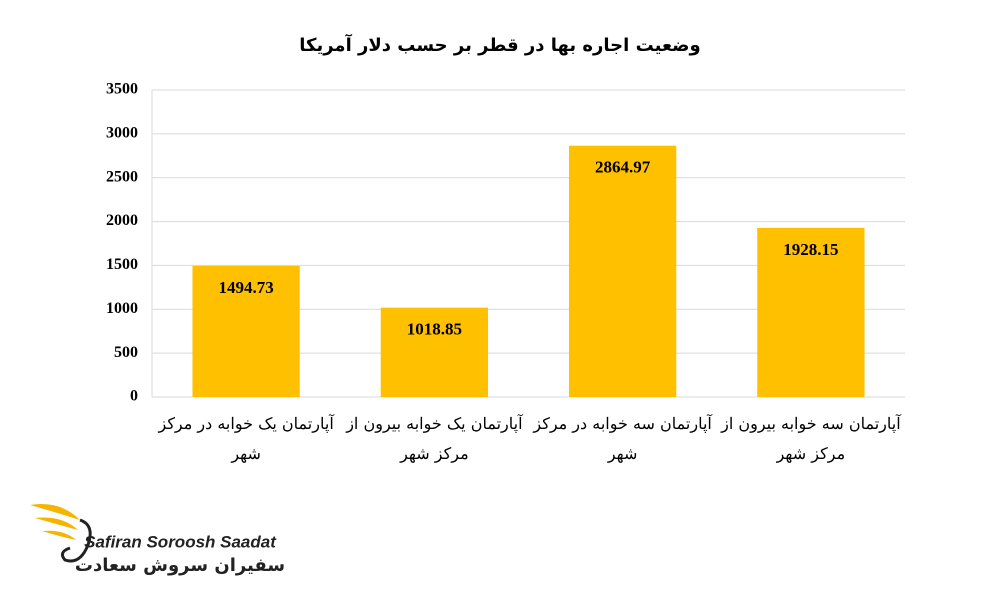 The image size is (1000, 600). Describe the element at coordinates (122, 308) in the screenshot. I see `y-tick-label: 1000` at that location.